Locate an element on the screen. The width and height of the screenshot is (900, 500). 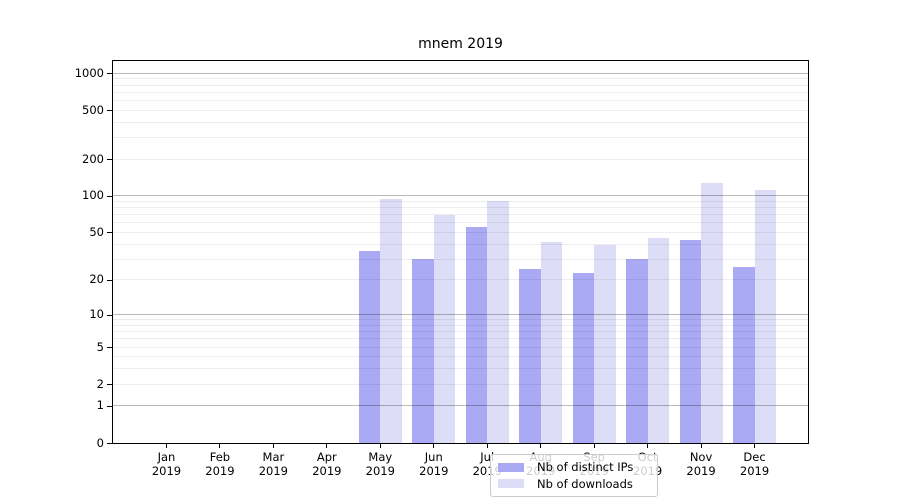
x-tick-label: Feb 2019 is located at coordinates (220, 464).